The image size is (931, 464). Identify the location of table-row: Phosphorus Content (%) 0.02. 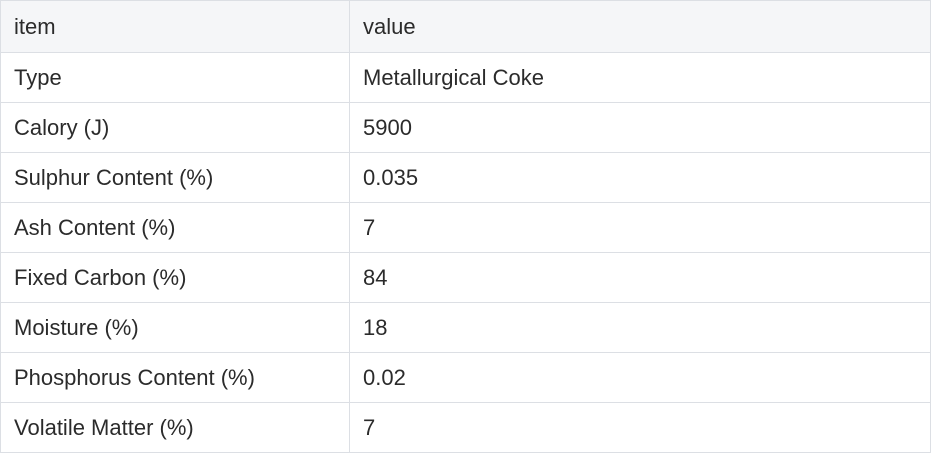
(465, 377).